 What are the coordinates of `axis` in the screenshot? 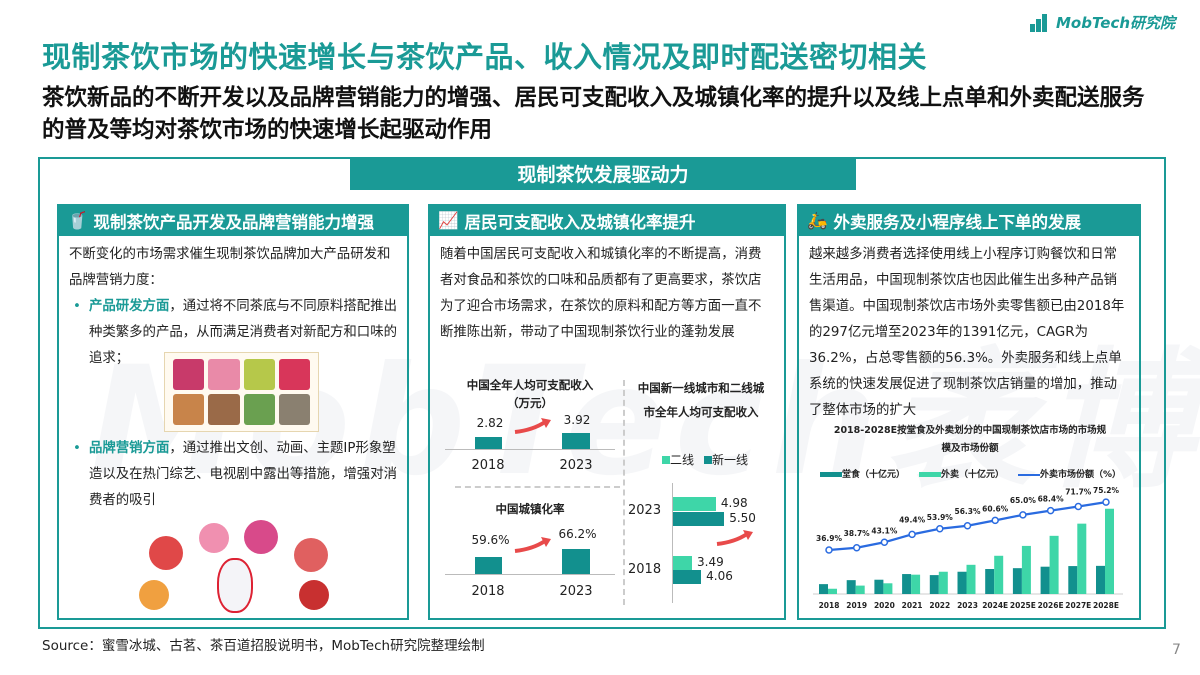 It's located at (672, 543).